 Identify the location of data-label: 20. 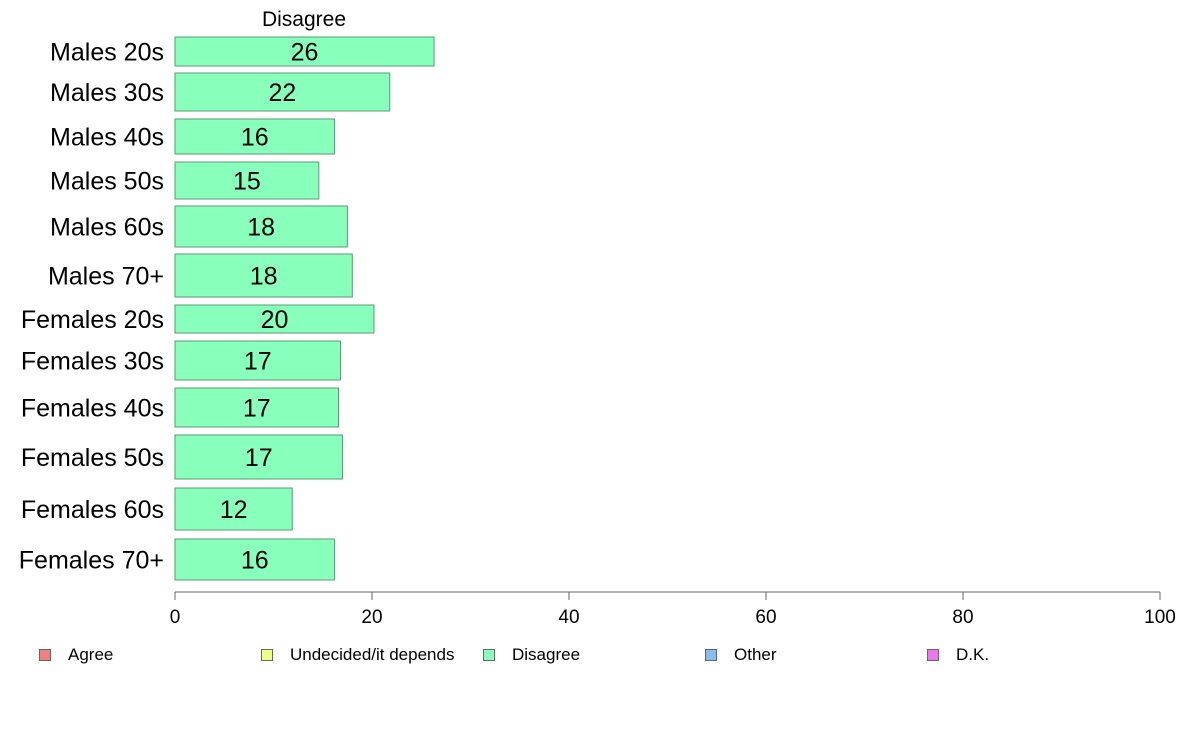
(275, 320).